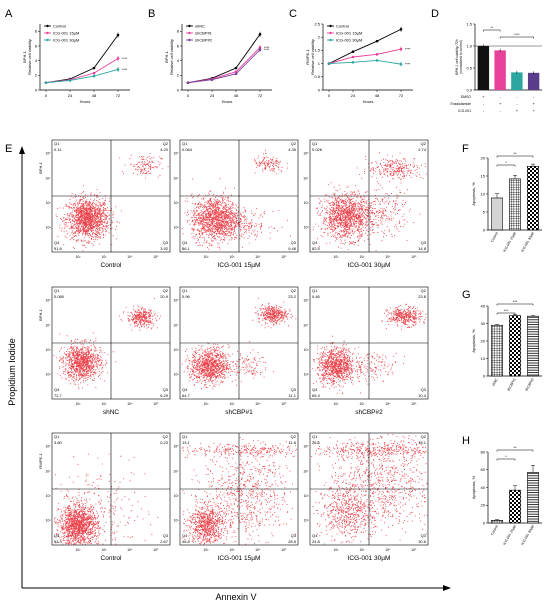  What do you see at coordinates (466, 295) in the screenshot?
I see `panel-label-g: G` at bounding box center [466, 295].